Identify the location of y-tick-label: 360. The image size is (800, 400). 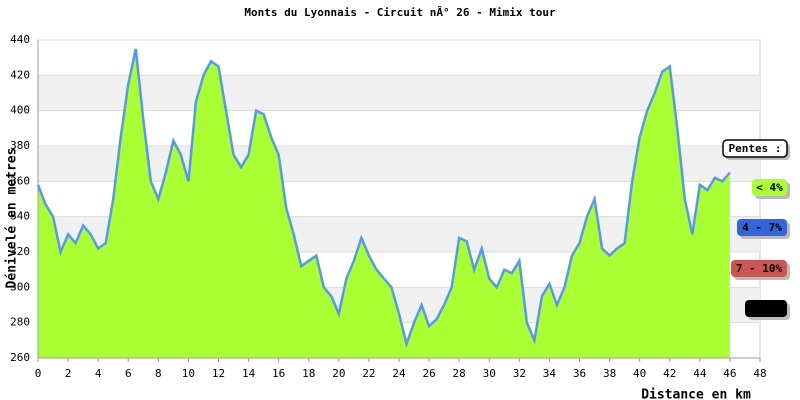
(20, 180).